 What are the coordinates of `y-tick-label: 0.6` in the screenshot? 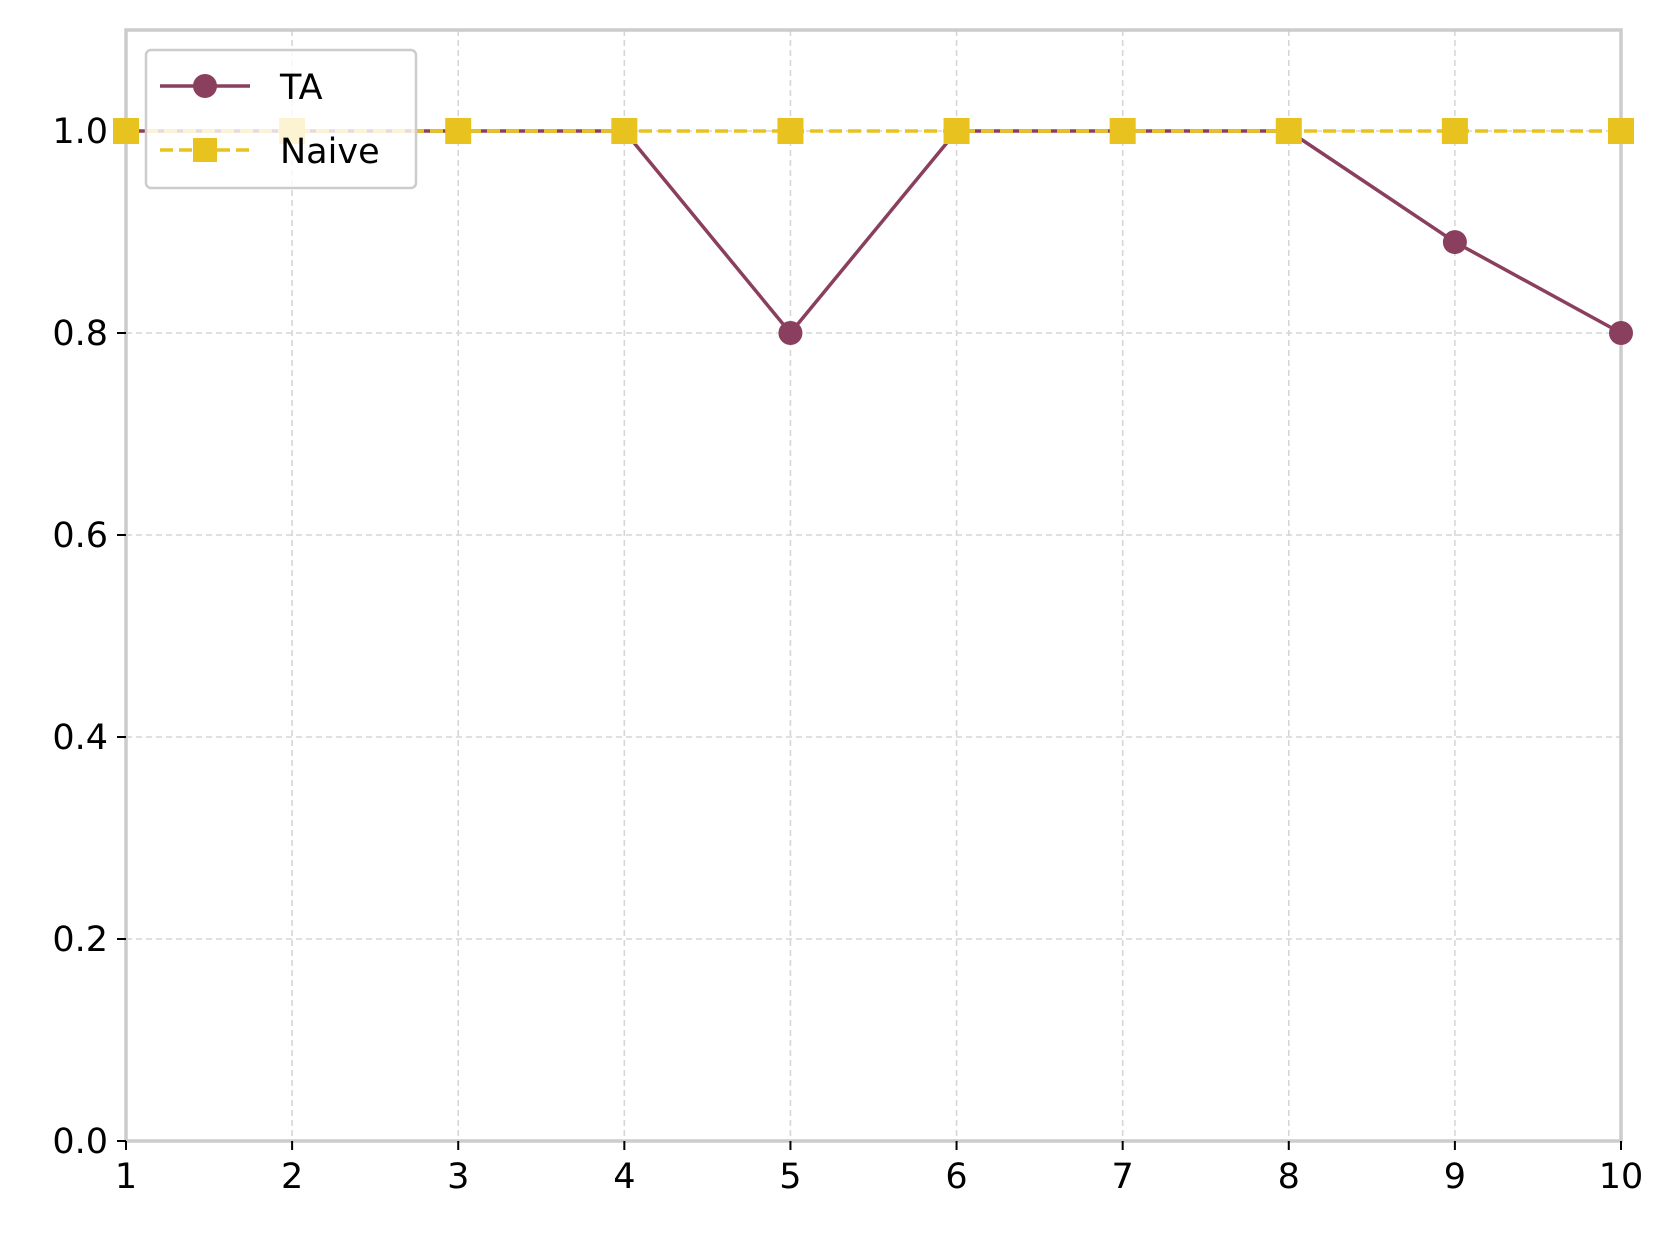 It's located at (80, 536).